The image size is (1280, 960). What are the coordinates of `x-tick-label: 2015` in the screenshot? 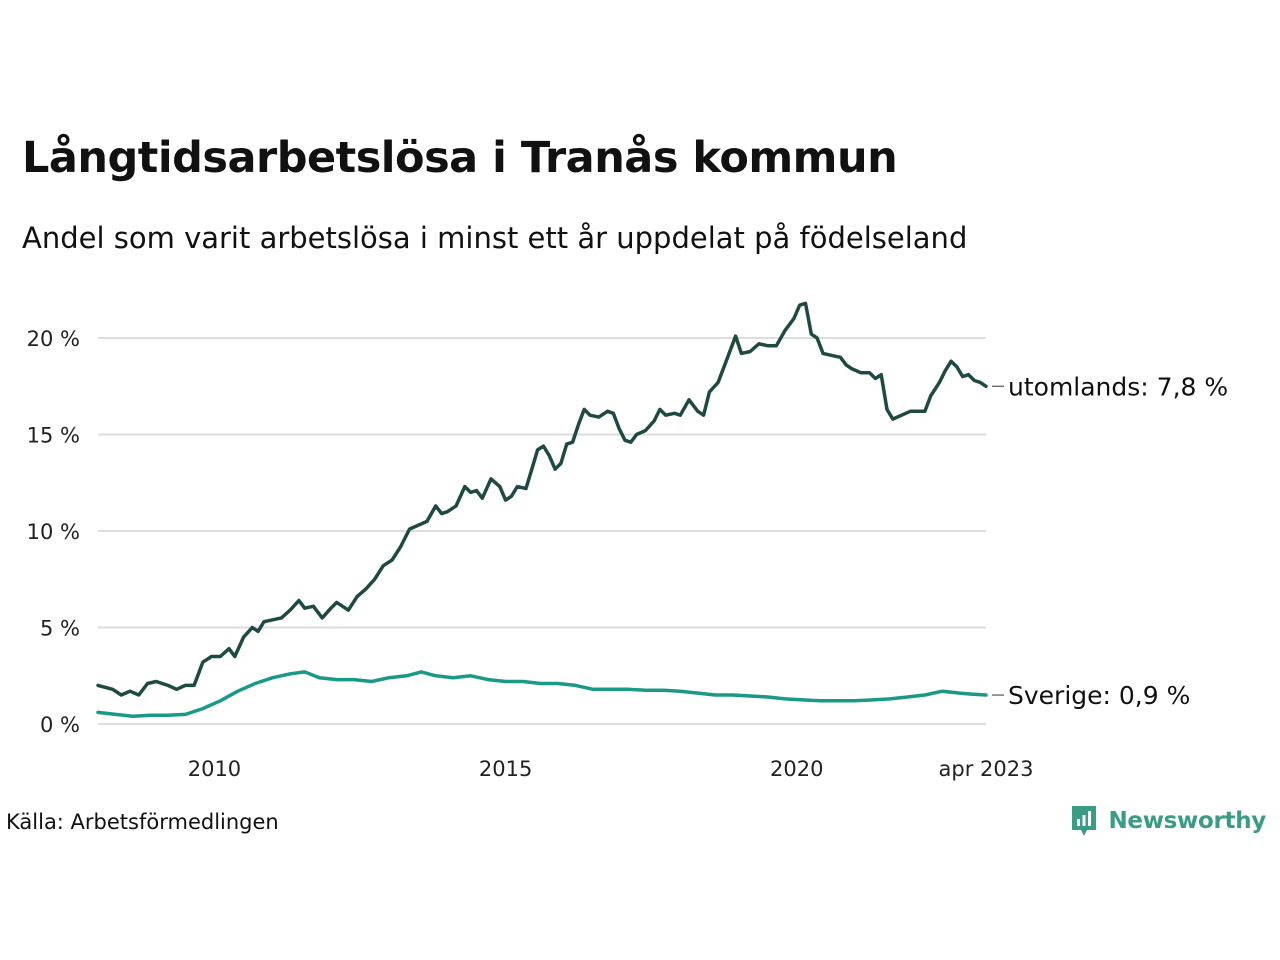 It's located at (505, 769).